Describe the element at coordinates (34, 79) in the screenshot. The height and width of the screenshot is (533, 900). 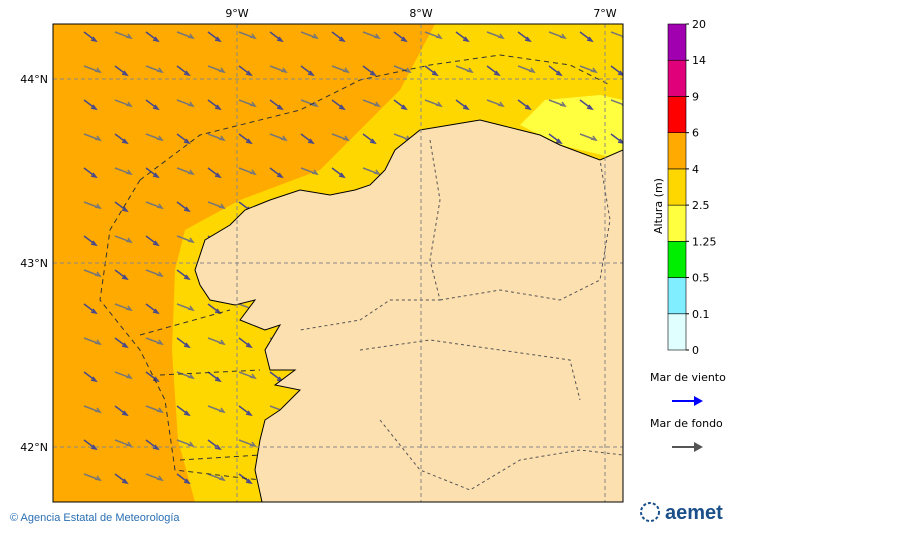
I see `lat-label: 44°N` at that location.